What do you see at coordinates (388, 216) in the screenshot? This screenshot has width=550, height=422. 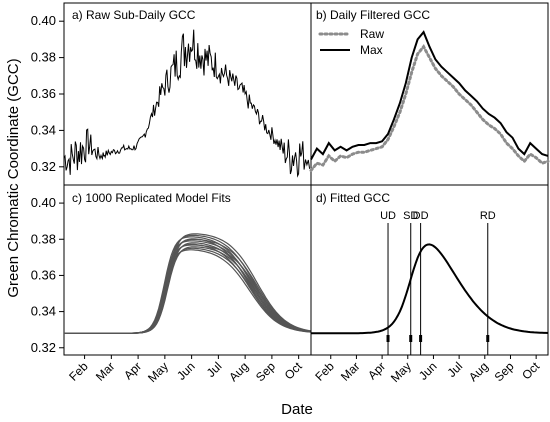 I see `marker-label-ud: UD` at bounding box center [388, 216].